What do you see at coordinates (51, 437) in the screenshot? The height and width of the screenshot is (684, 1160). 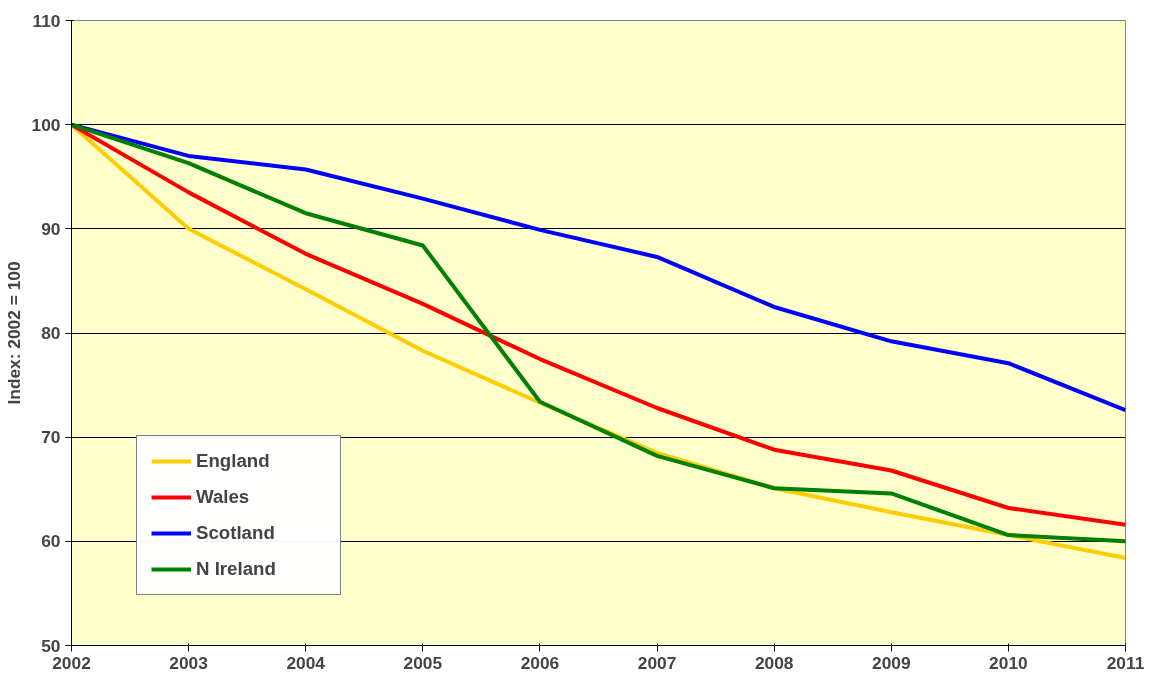 I see `y-tick-label: 70` at bounding box center [51, 437].